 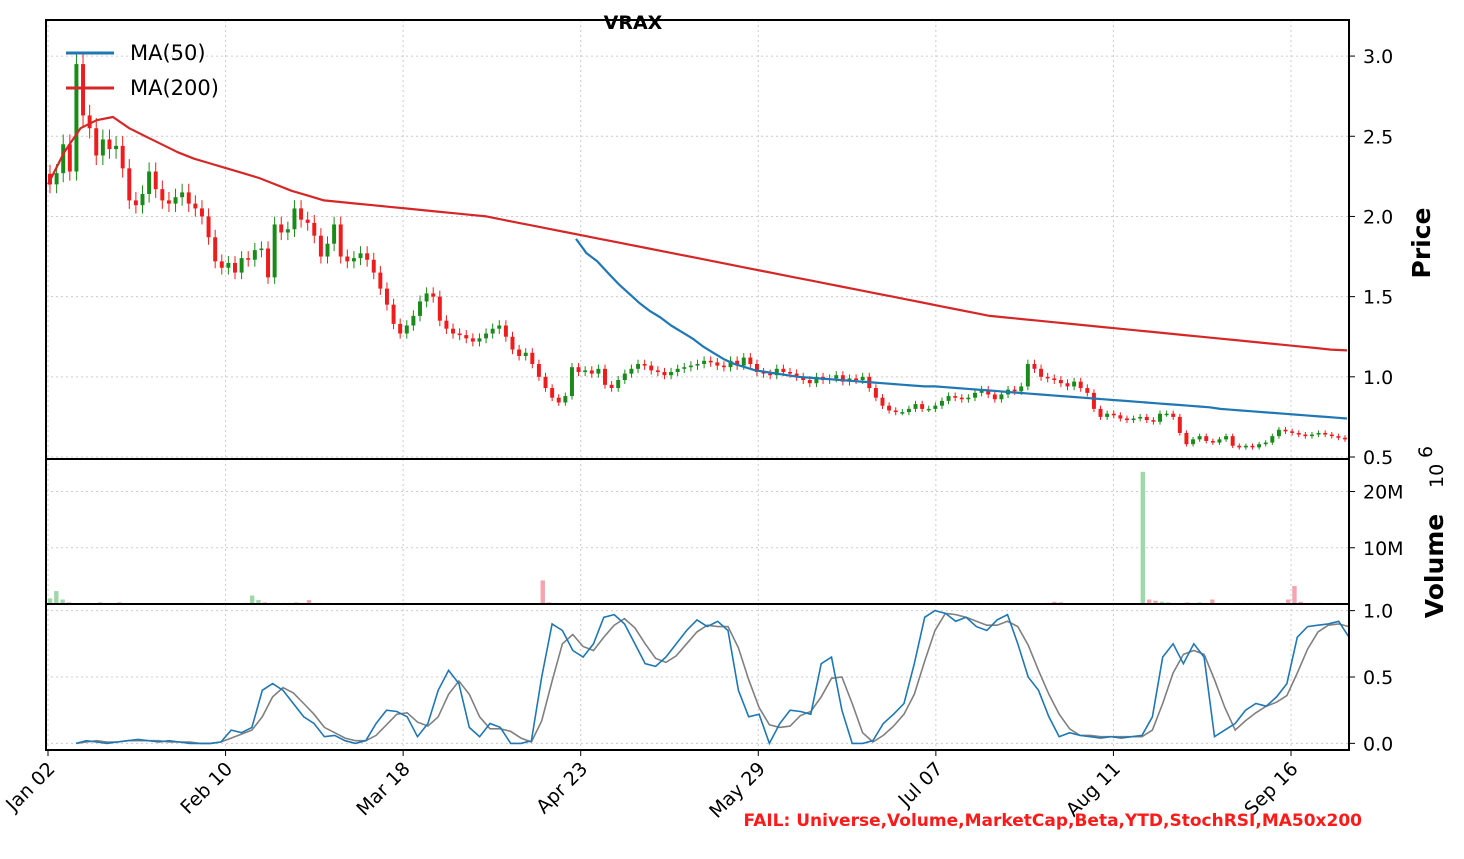 What do you see at coordinates (961, 329) in the screenshot?
I see `ma50-line` at bounding box center [961, 329].